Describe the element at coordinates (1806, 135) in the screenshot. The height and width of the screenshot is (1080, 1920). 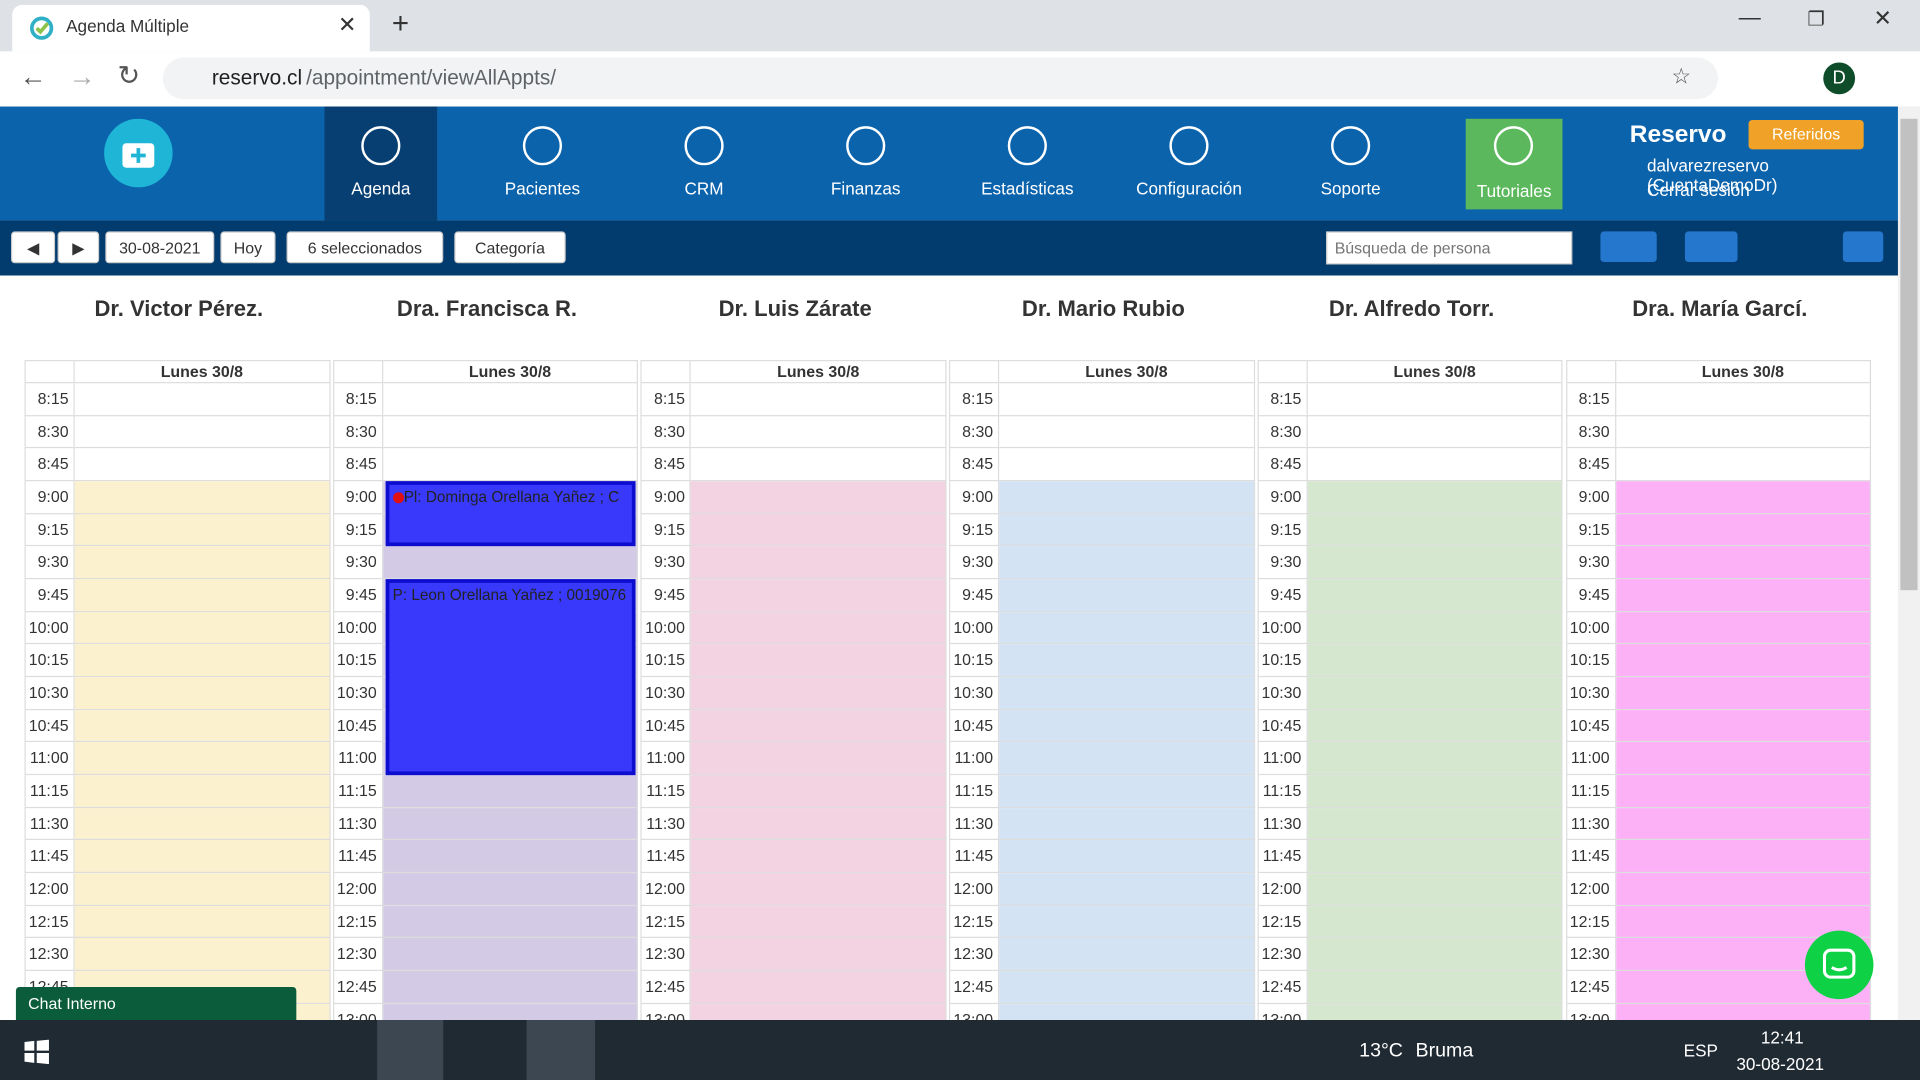
I see `referidos-button: Referidos` at that location.